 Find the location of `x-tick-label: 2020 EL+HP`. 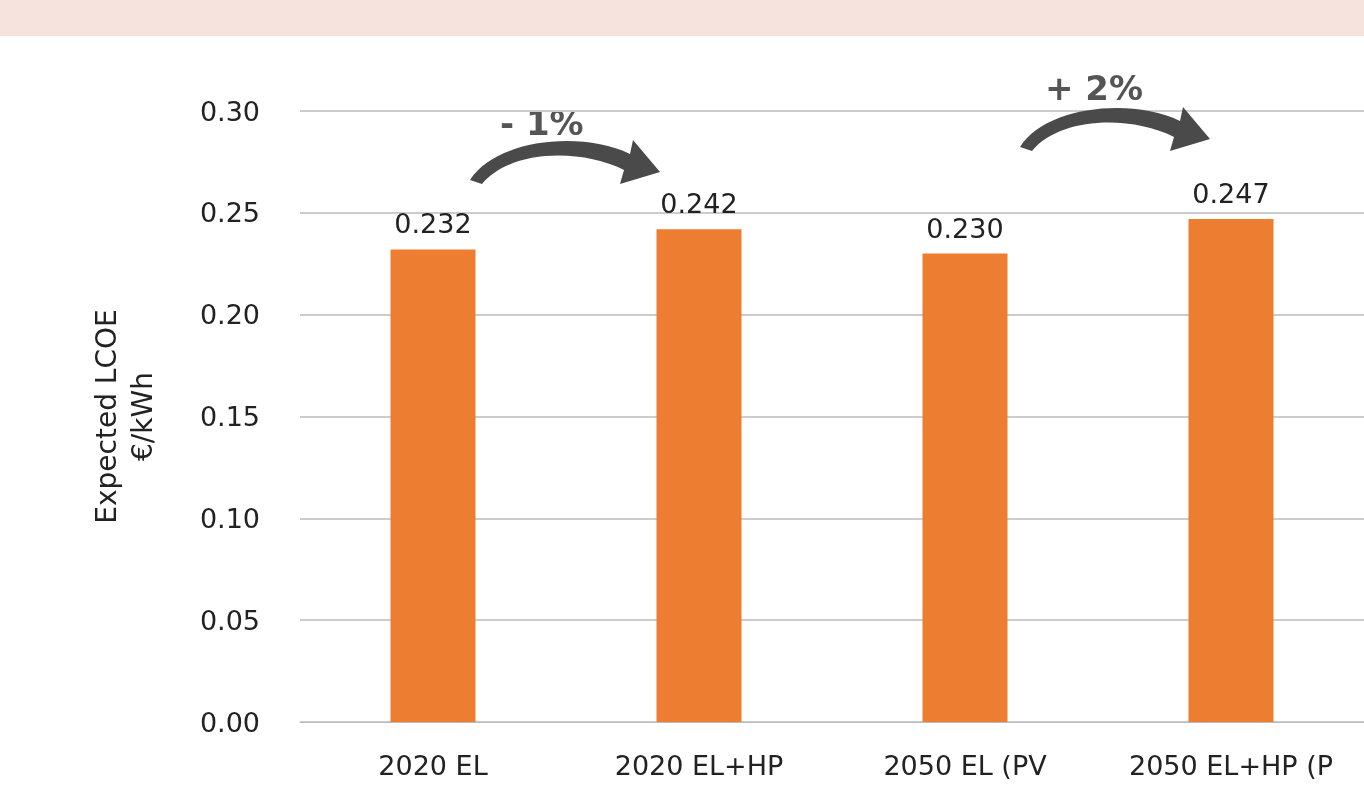

x-tick-label: 2020 EL+HP is located at coordinates (699, 765).